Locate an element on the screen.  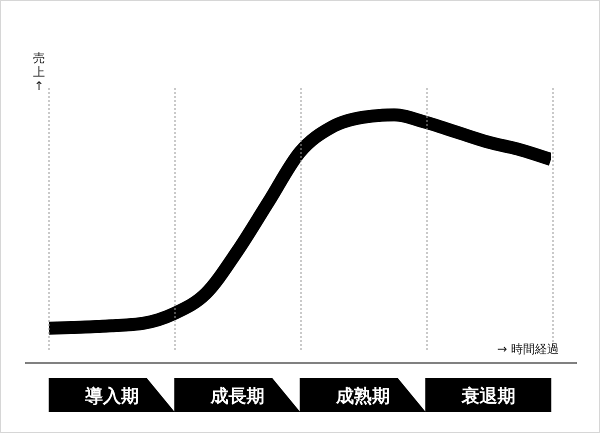
y-axis-title: 売上↑ is located at coordinates (39, 72).